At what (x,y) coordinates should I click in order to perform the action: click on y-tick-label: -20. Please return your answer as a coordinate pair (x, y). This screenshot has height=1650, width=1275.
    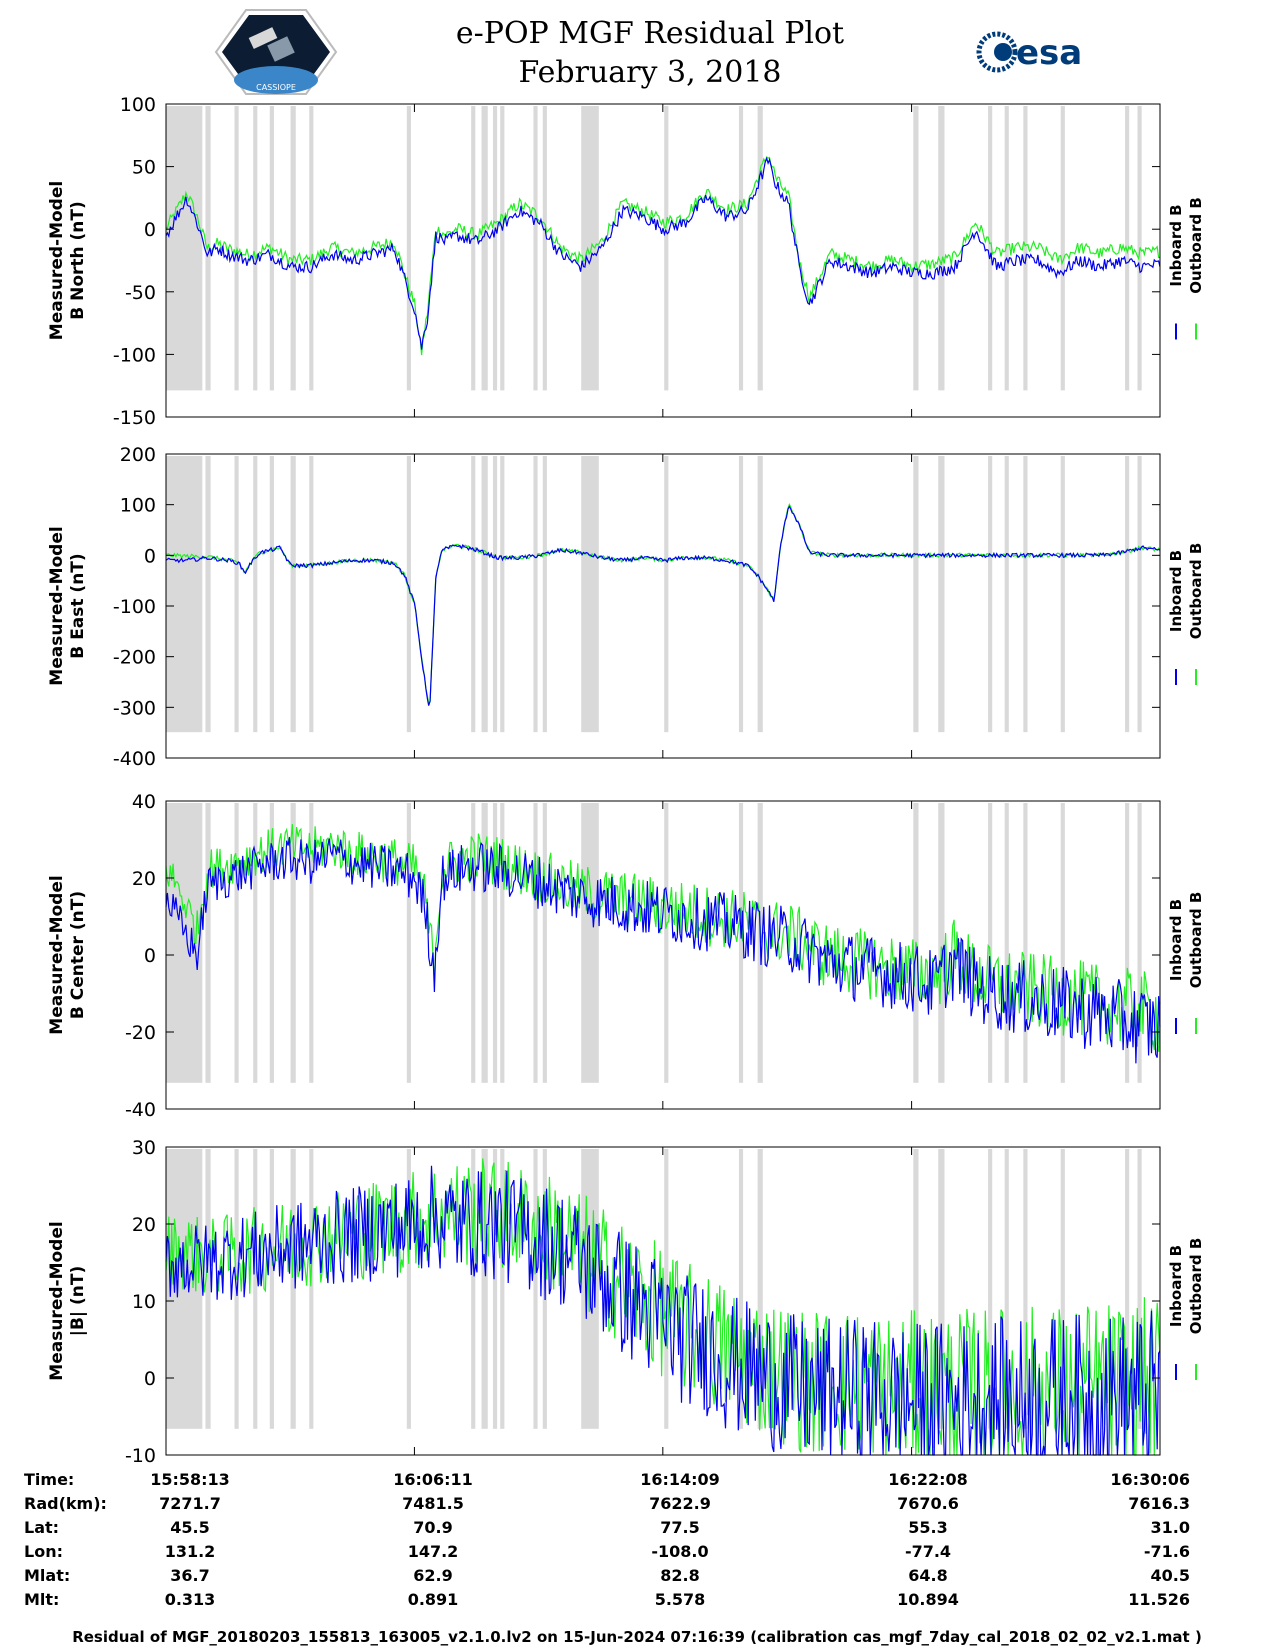
    Looking at the image, I should click on (140, 1033).